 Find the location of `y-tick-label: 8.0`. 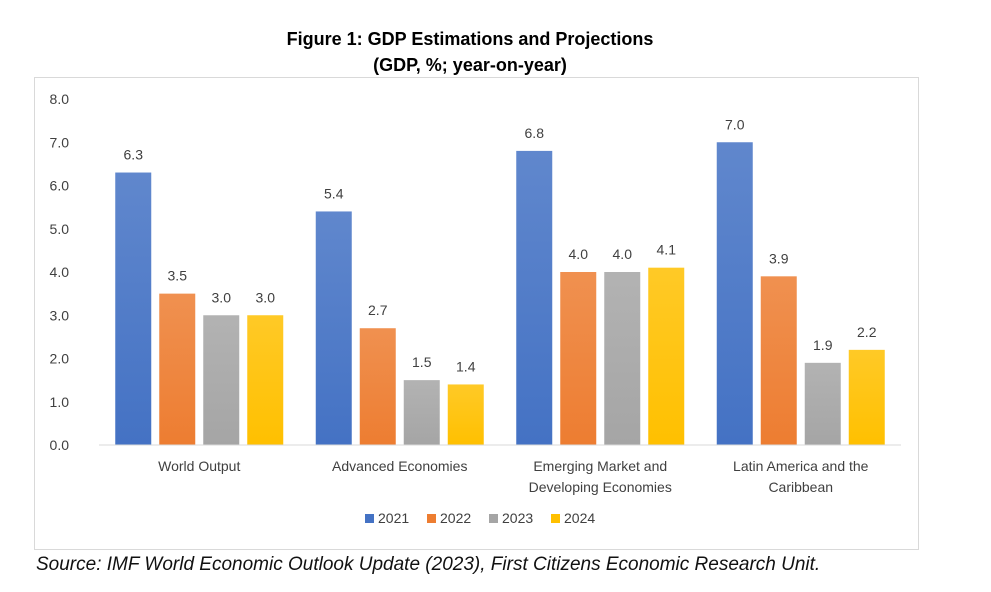

y-tick-label: 8.0 is located at coordinates (60, 99).